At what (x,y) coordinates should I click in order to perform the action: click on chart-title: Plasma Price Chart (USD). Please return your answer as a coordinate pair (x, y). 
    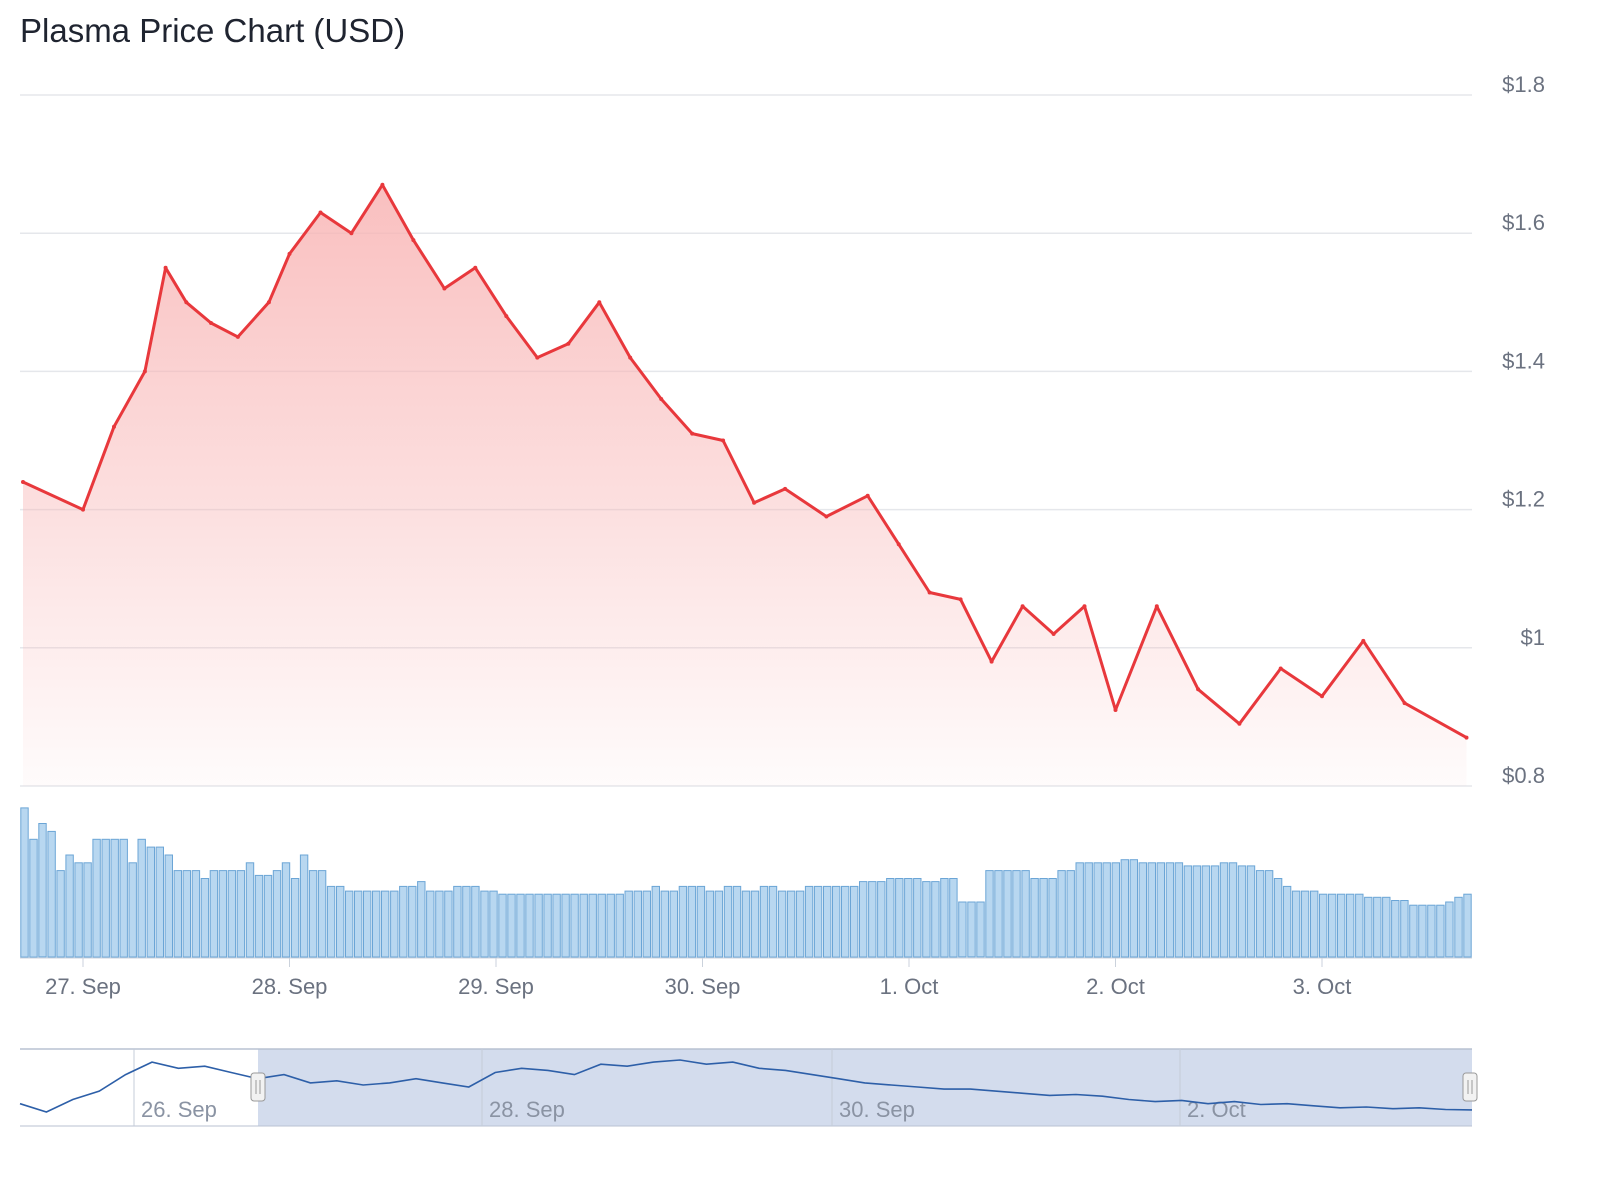
    Looking at the image, I should click on (213, 30).